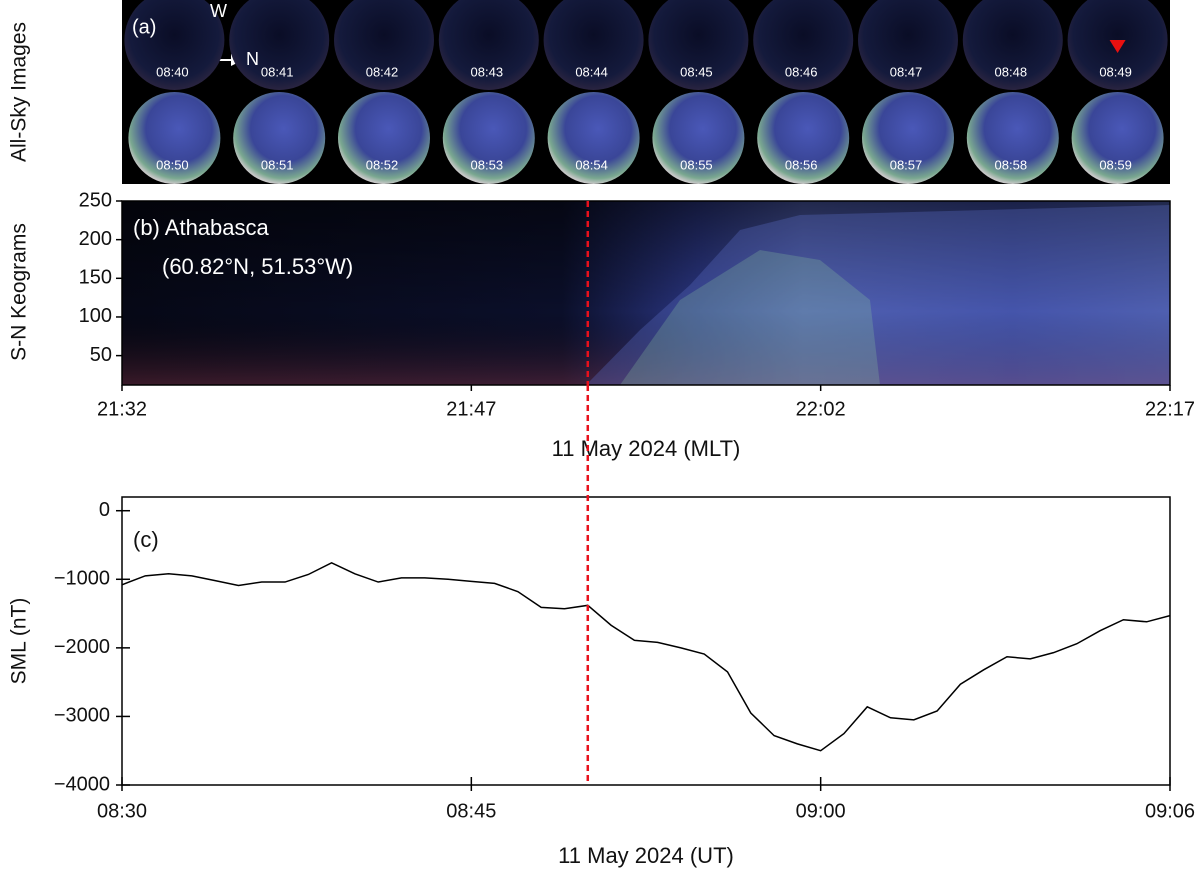 Image resolution: width=1200 pixels, height=876 pixels. What do you see at coordinates (104, 510) in the screenshot?
I see `y-tick-label: 0` at bounding box center [104, 510].